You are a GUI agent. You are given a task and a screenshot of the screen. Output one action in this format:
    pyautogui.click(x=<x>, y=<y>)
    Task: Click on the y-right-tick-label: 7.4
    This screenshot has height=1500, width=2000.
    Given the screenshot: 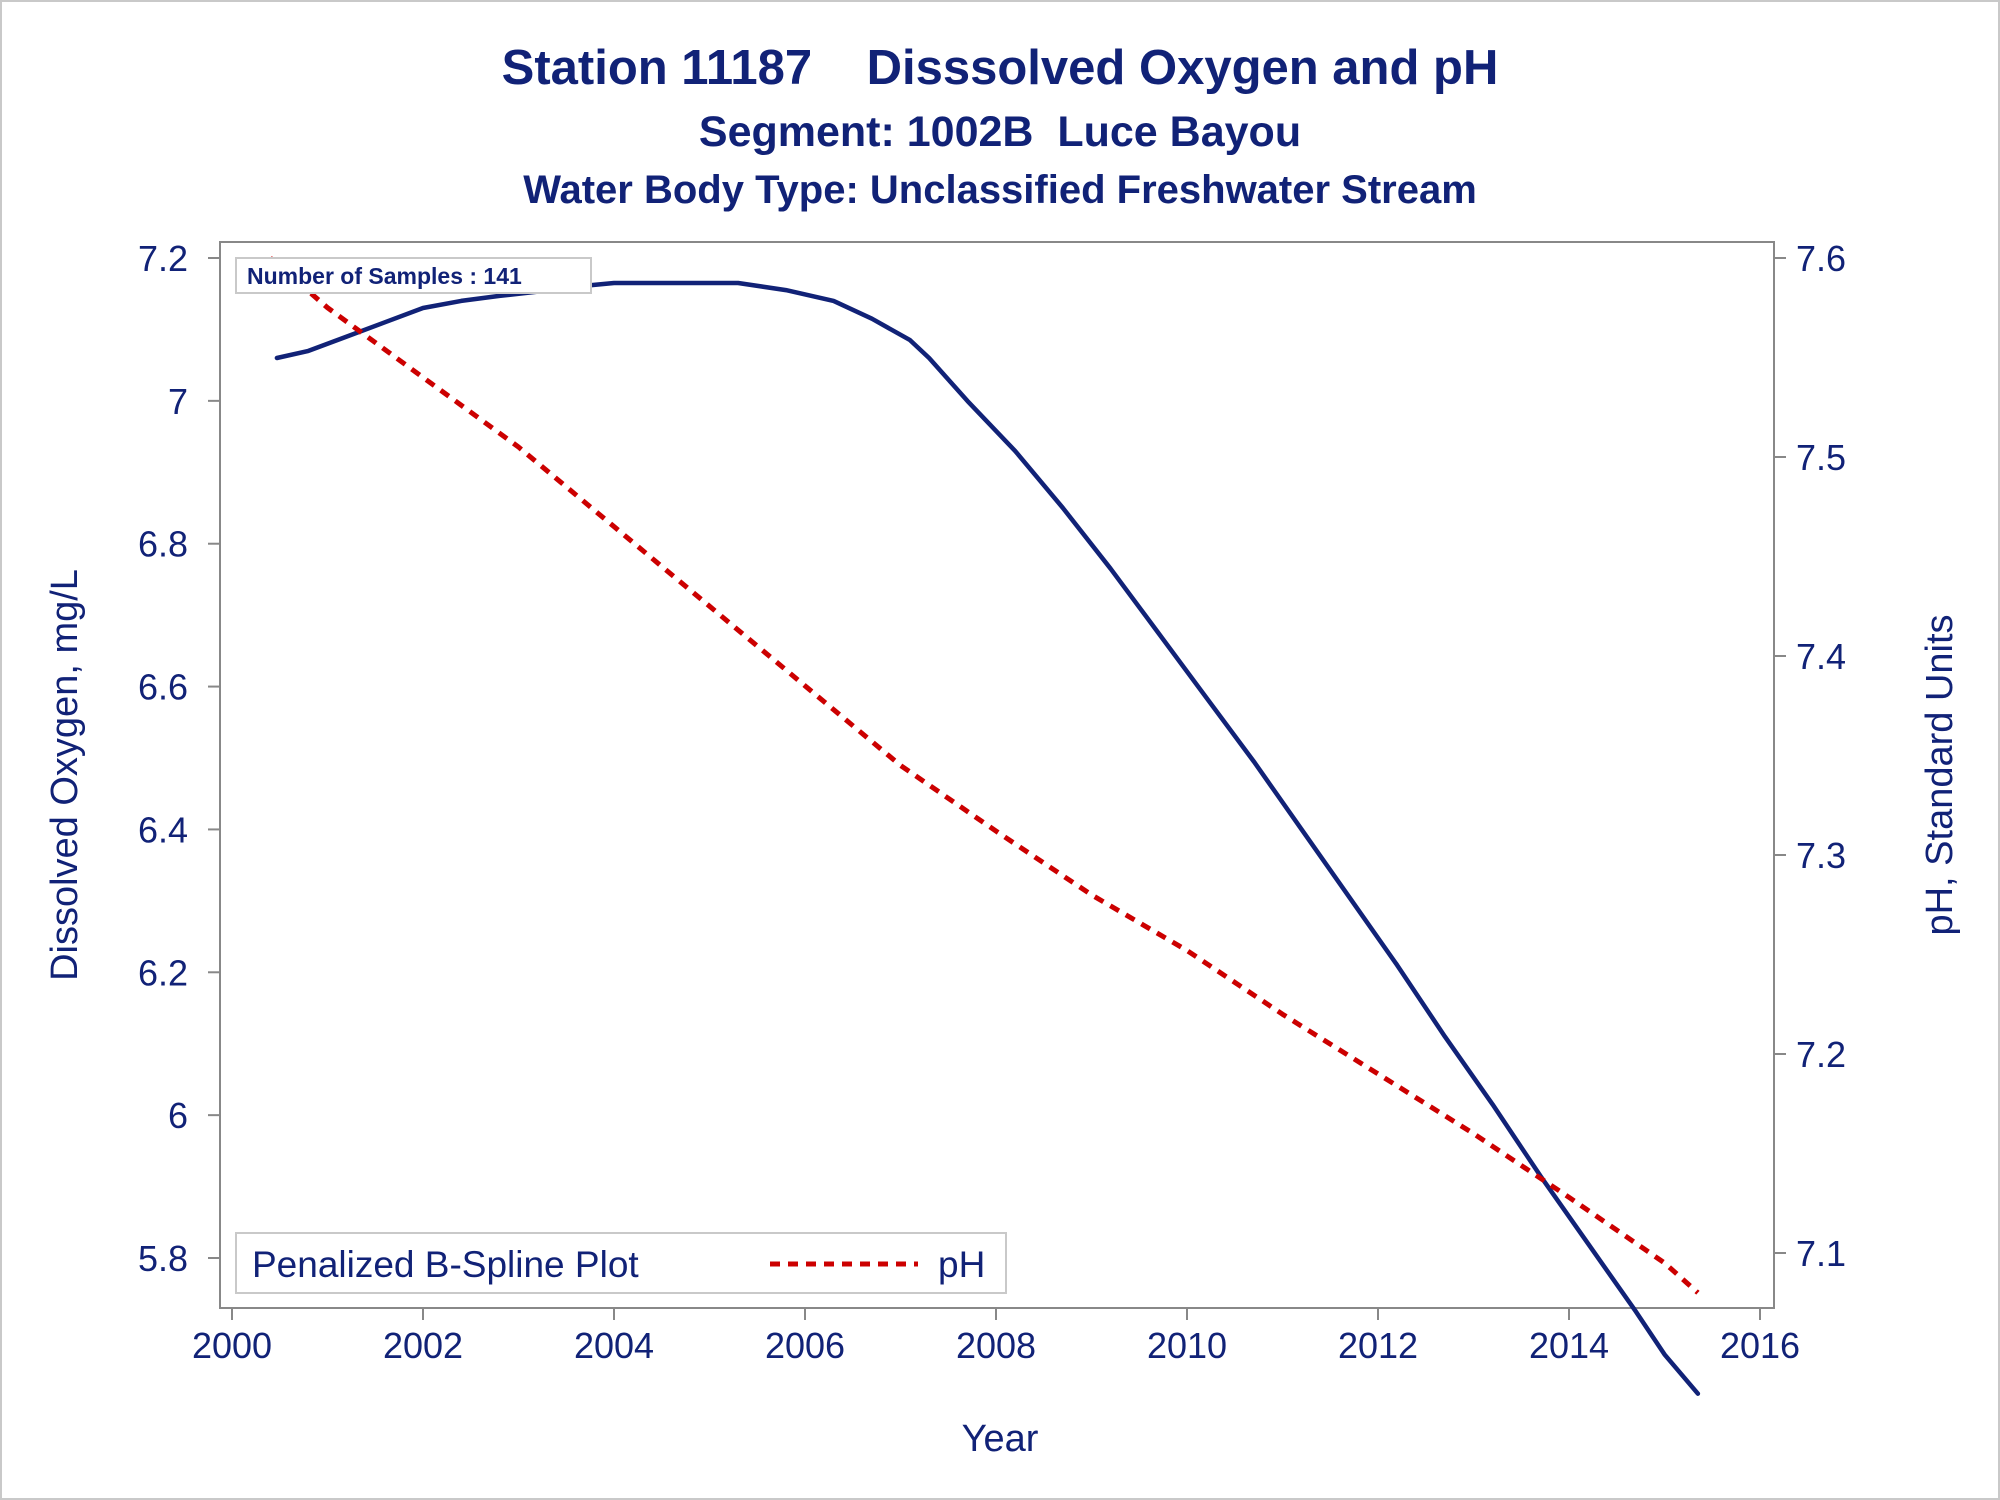 What is the action you would take?
    pyautogui.click(x=1821, y=656)
    